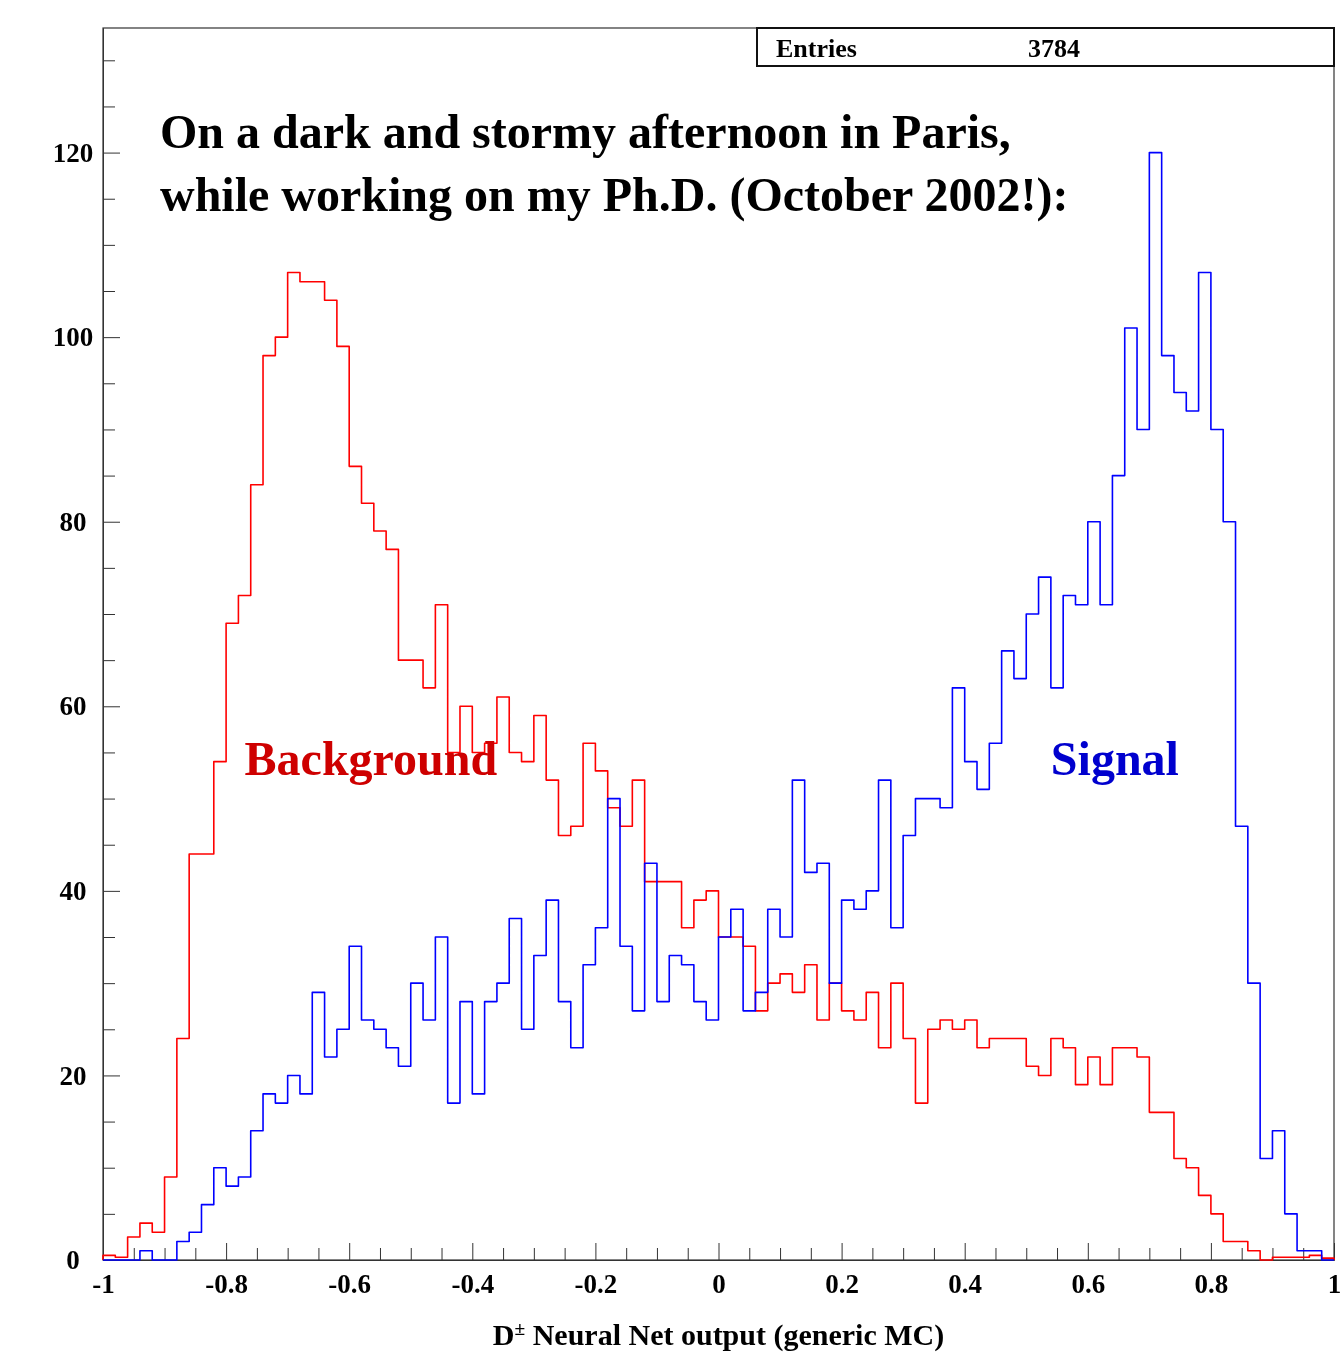  Describe the element at coordinates (1054, 48) in the screenshot. I see `annotation: 3784` at that location.